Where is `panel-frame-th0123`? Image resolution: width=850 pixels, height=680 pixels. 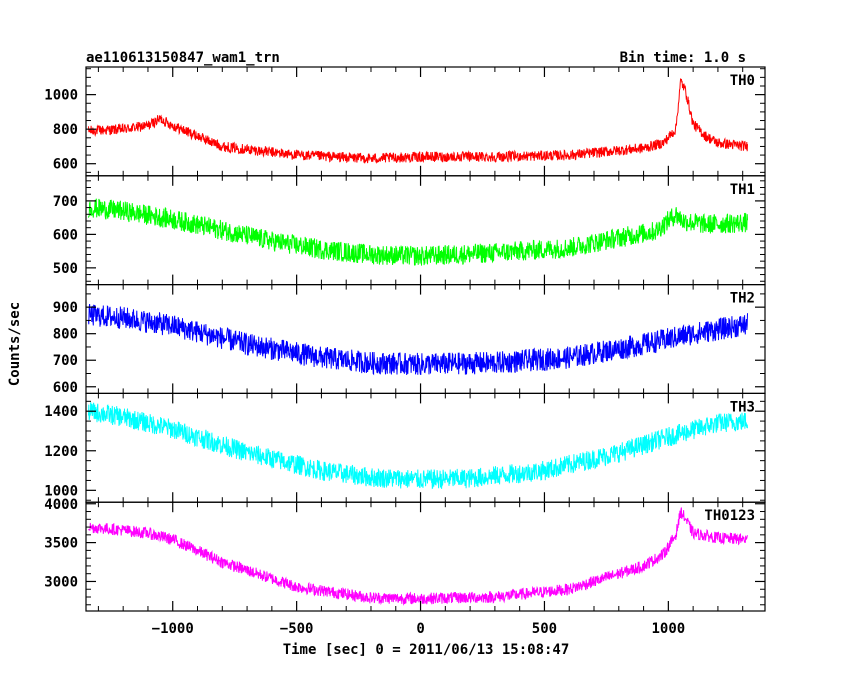 panel-frame-th0123 is located at coordinates (425, 556).